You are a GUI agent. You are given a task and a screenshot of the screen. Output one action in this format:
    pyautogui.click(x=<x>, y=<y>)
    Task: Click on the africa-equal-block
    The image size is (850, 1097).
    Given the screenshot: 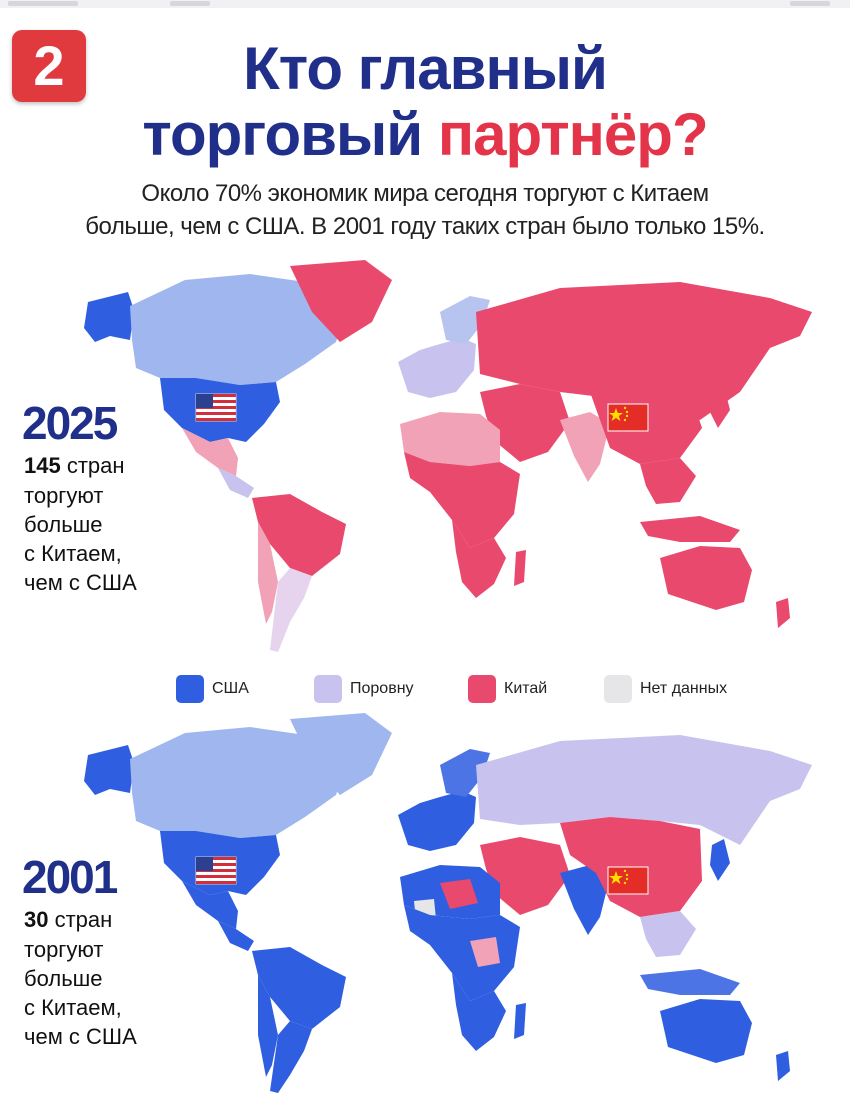 What is the action you would take?
    pyautogui.click(x=485, y=952)
    